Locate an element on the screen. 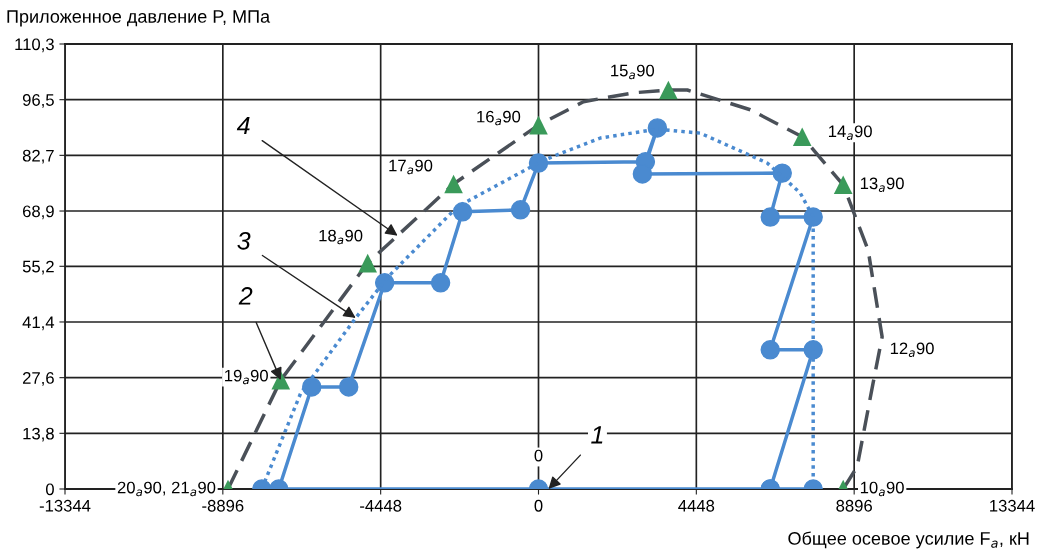 Image resolution: width=1040 pixels, height=560 pixels. annotation: 15$_{a}$90 is located at coordinates (633, 72).